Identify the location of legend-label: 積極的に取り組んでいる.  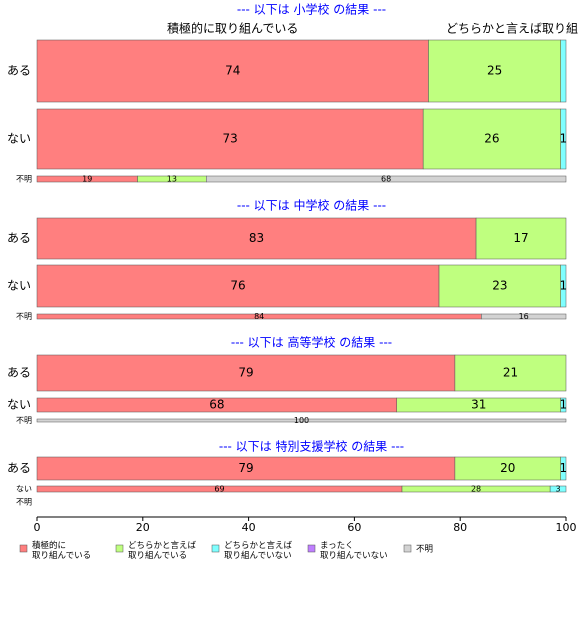
(61, 550).